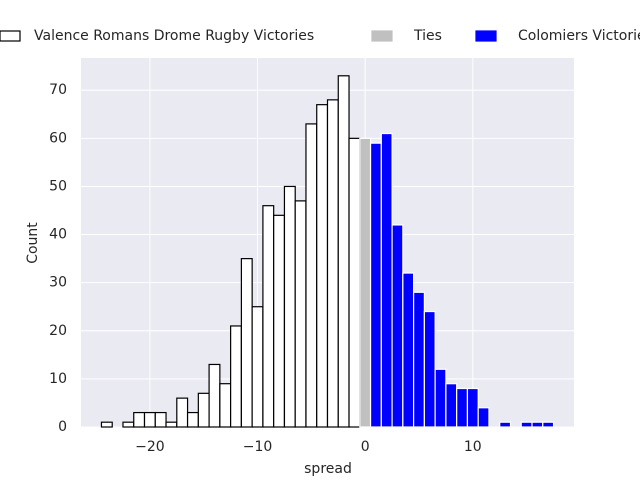 This screenshot has width=640, height=480. Describe the element at coordinates (33, 243) in the screenshot. I see `y-axis-label: Count` at that location.